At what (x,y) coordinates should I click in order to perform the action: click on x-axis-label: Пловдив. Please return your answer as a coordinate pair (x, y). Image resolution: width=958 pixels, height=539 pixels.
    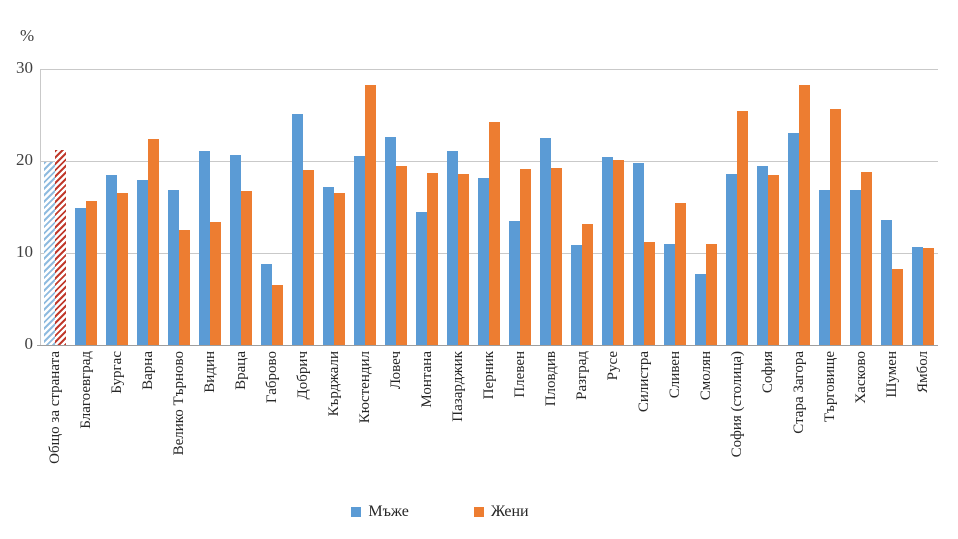
    Looking at the image, I should click on (550, 379).